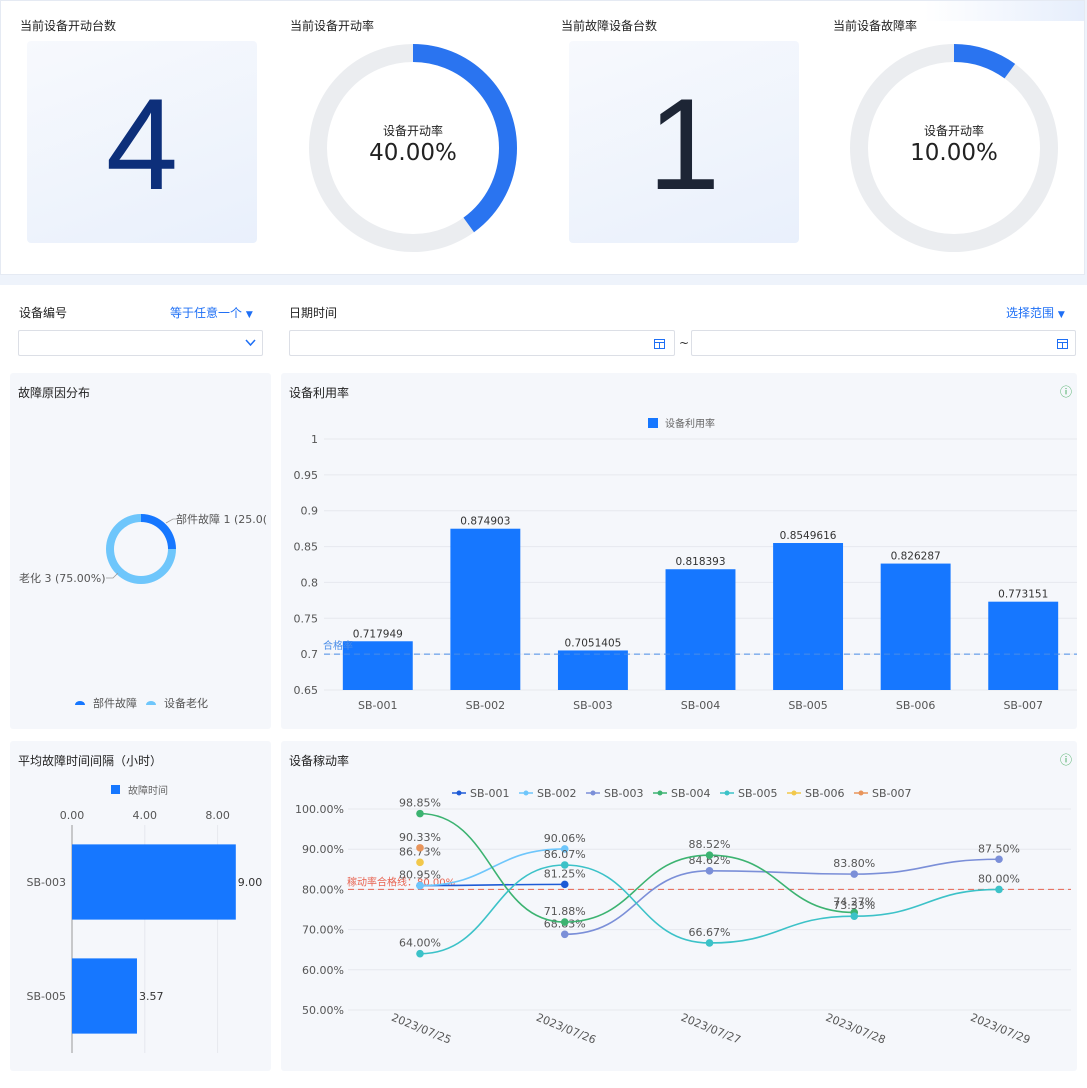 This screenshot has width=1087, height=1088. What do you see at coordinates (90, 761) in the screenshot?
I see `mtbf-title: 平均故障时间间隔（小时）` at bounding box center [90, 761].